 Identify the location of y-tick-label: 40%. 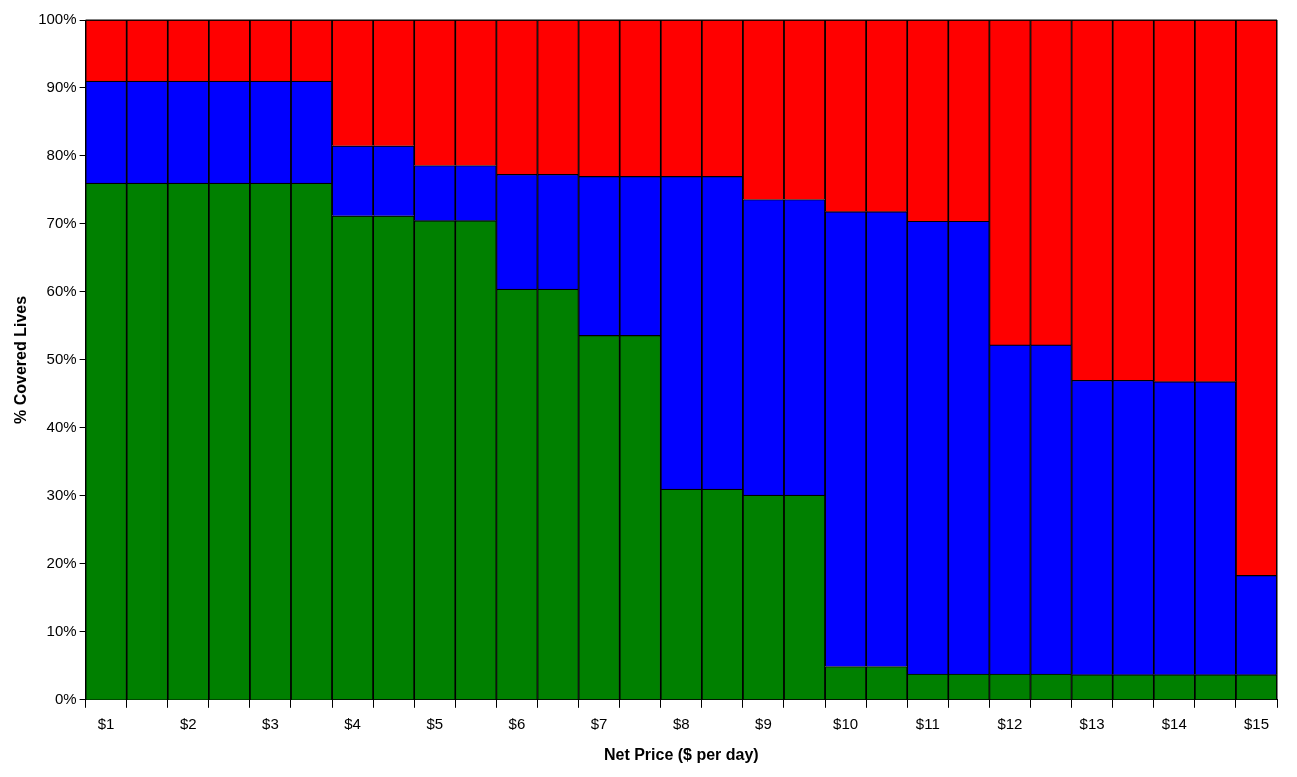
(61, 427).